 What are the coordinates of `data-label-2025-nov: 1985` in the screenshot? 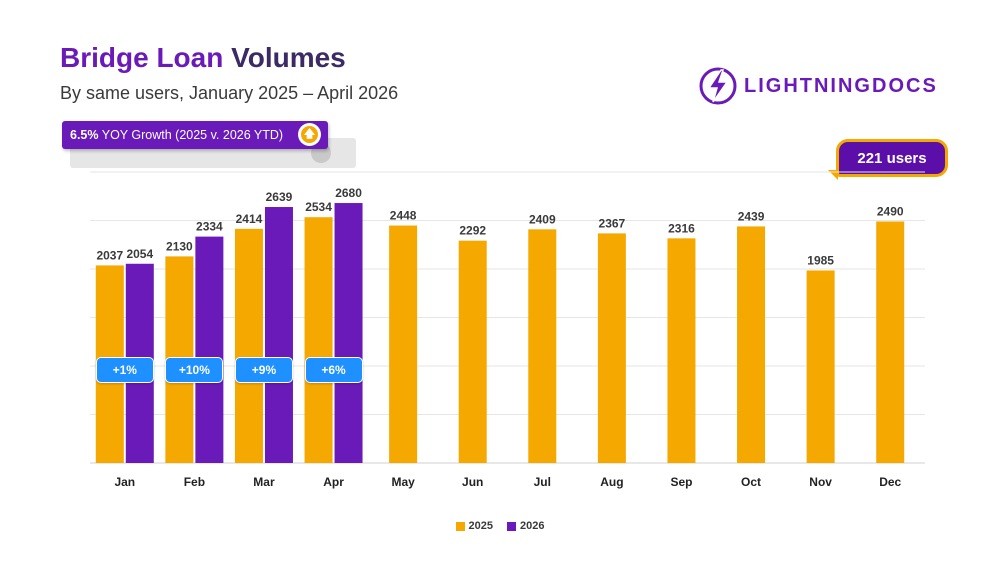 It's located at (820, 260).